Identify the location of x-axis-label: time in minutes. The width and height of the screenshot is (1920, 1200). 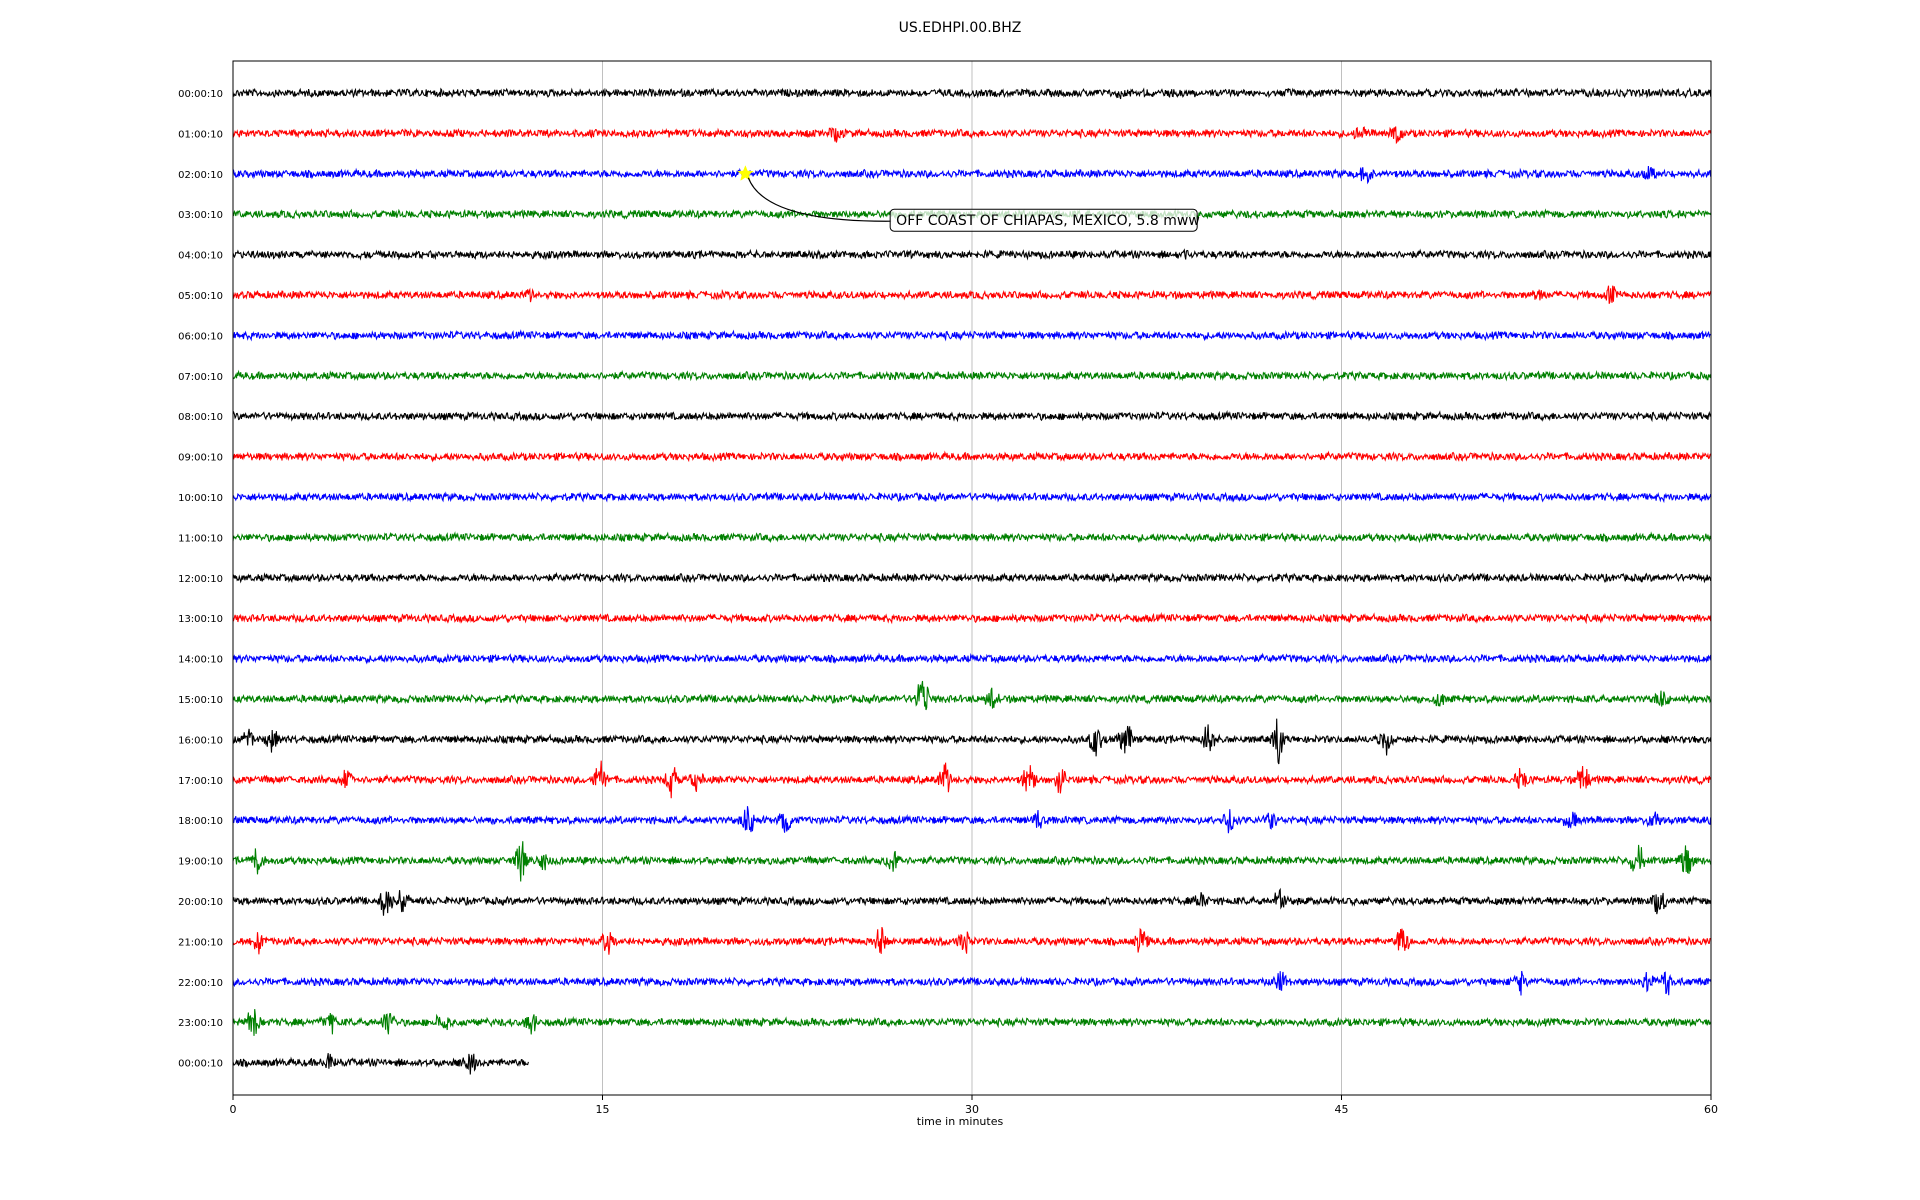
(960, 1121).